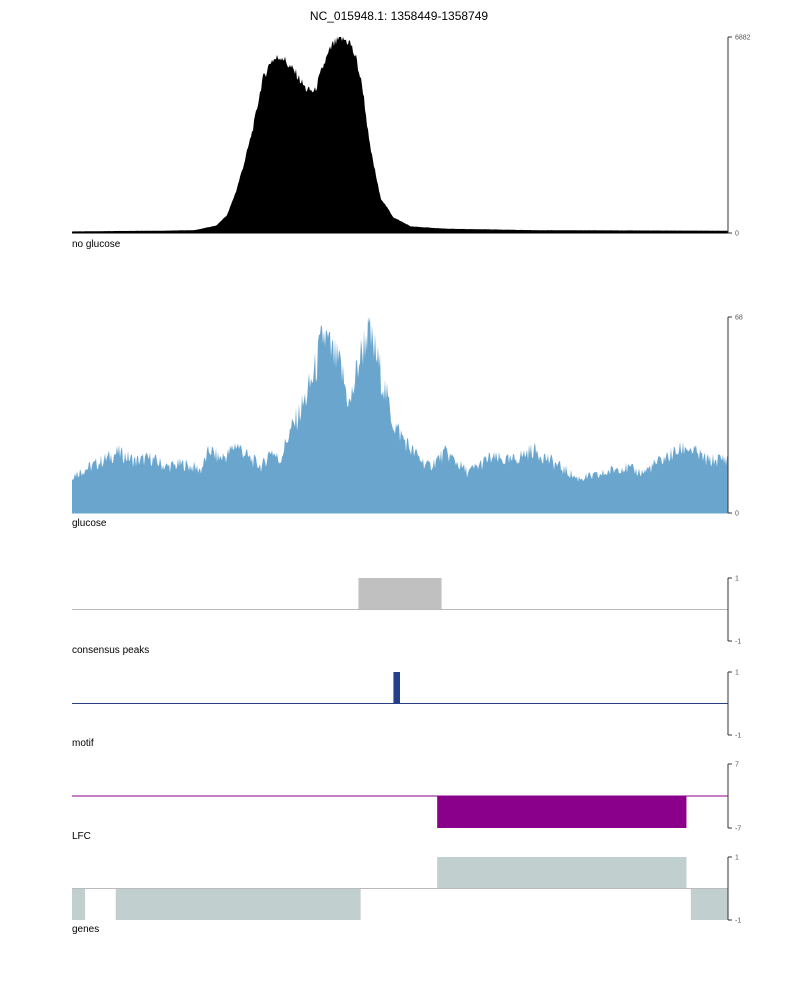 The width and height of the screenshot is (800, 1000). I want to click on lfc-tick-label: -7, so click(738, 829).